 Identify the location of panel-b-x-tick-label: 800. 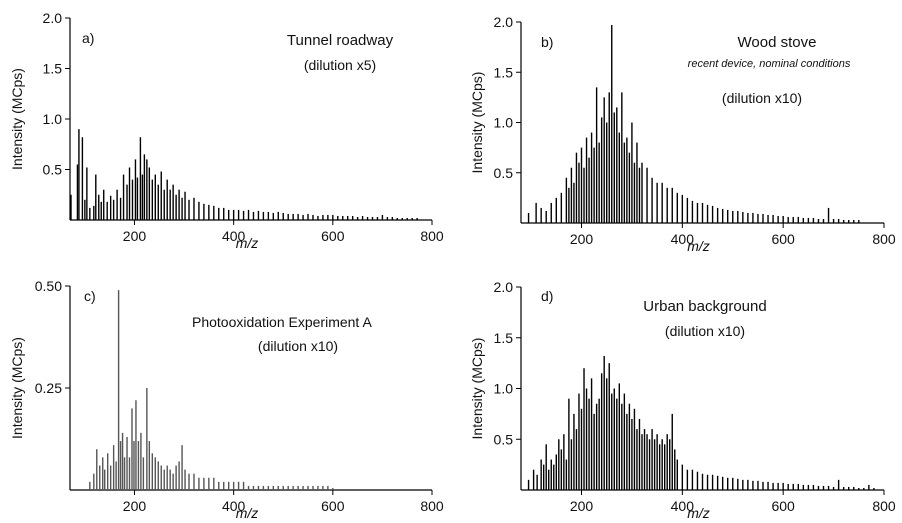
(884, 239).